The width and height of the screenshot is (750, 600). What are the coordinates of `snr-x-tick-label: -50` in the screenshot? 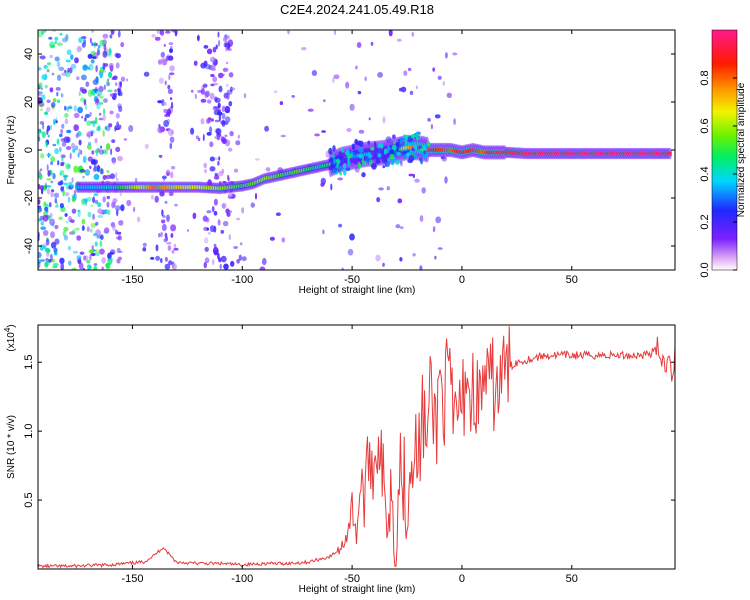 It's located at (352, 579).